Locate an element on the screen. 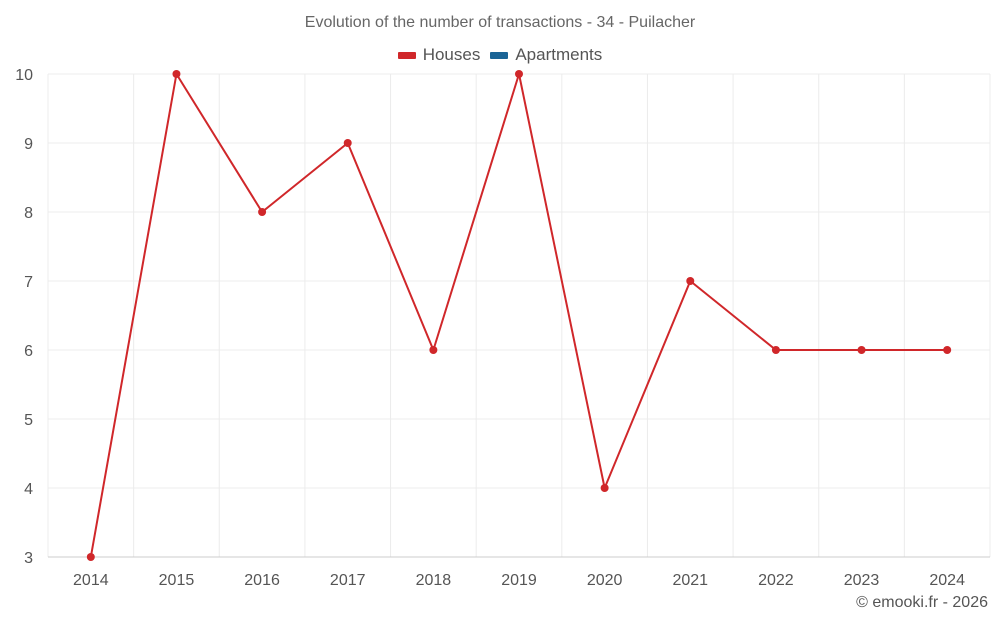 This screenshot has width=1000, height=625. x-tick-label: 2017 is located at coordinates (348, 580).